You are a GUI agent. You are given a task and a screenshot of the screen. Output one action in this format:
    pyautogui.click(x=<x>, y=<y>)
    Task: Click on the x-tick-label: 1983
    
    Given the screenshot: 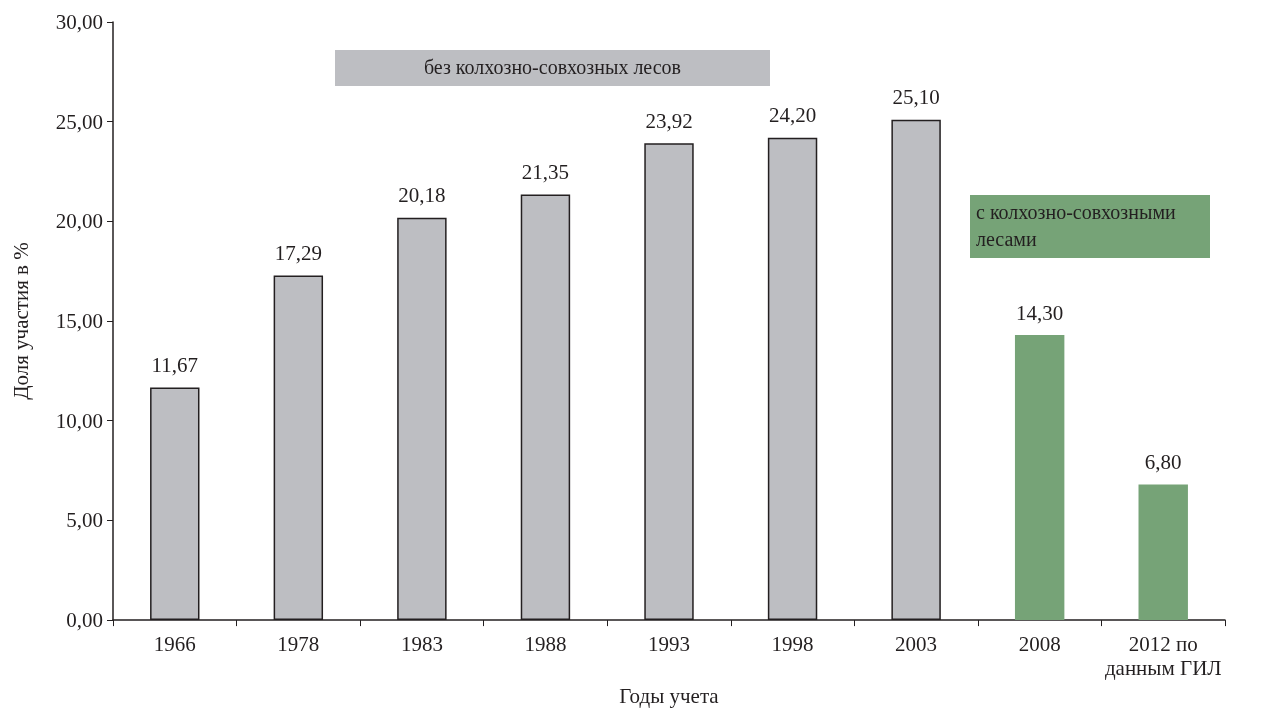 What is the action you would take?
    pyautogui.click(x=421, y=644)
    